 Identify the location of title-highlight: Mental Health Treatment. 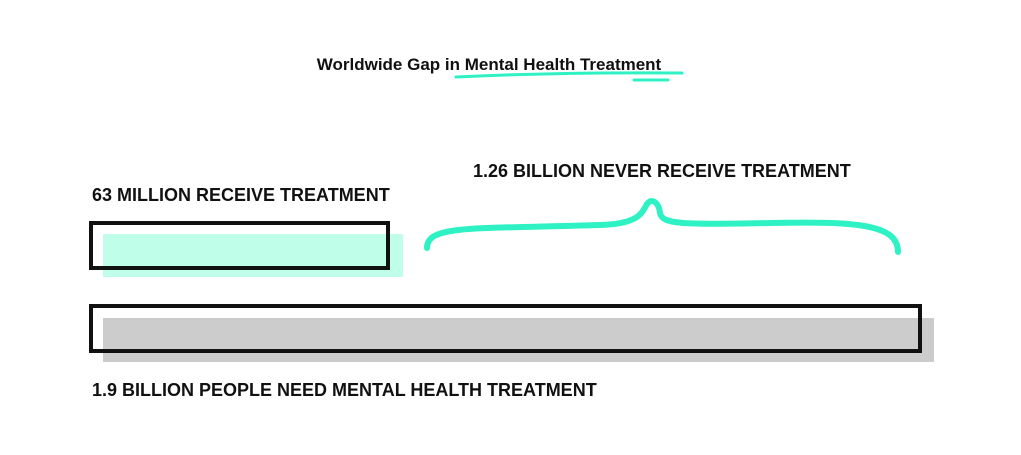
(563, 64).